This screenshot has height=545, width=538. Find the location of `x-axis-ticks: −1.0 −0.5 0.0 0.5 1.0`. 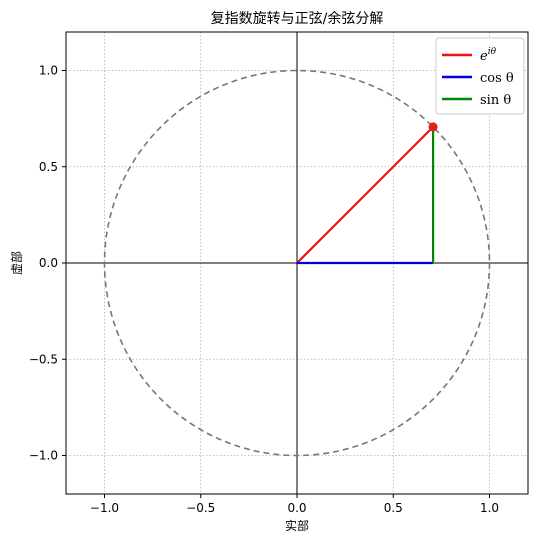

x-axis-ticks: −1.0 −0.5 0.0 0.5 1.0 is located at coordinates (294, 504).